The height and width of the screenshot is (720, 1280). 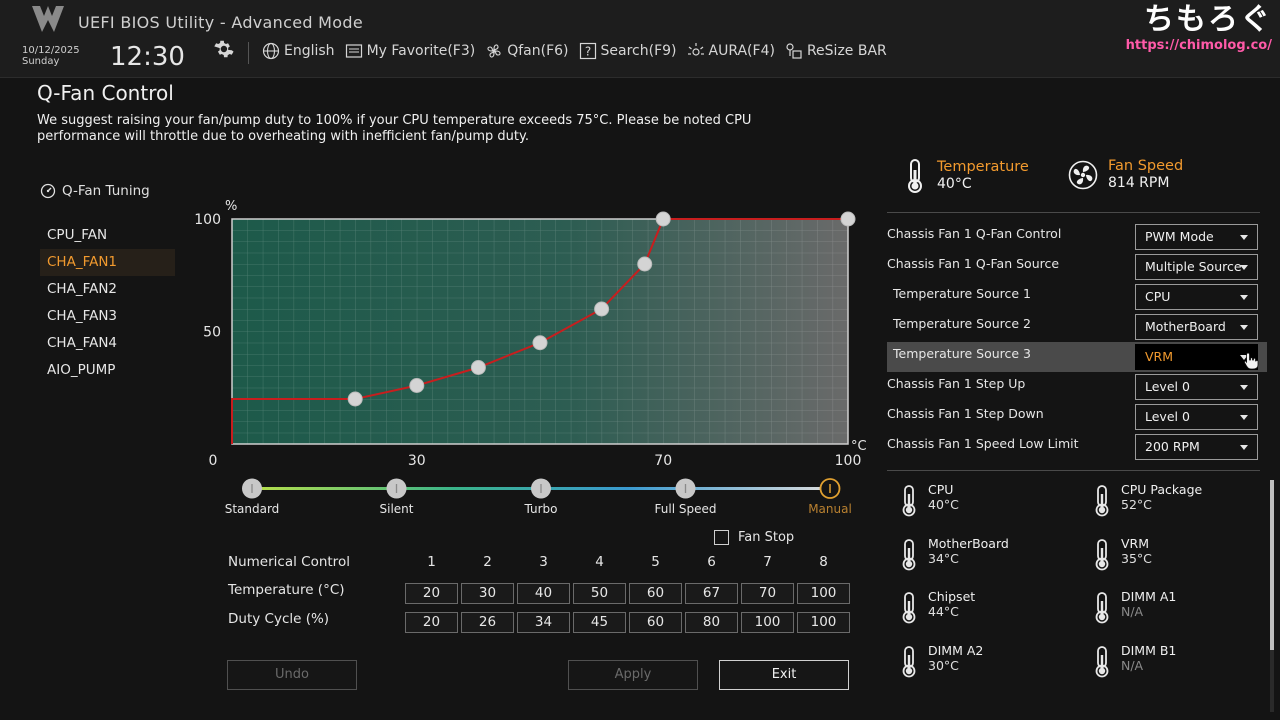 What do you see at coordinates (711, 622) in the screenshot?
I see `duty-cycle-input: 80` at bounding box center [711, 622].